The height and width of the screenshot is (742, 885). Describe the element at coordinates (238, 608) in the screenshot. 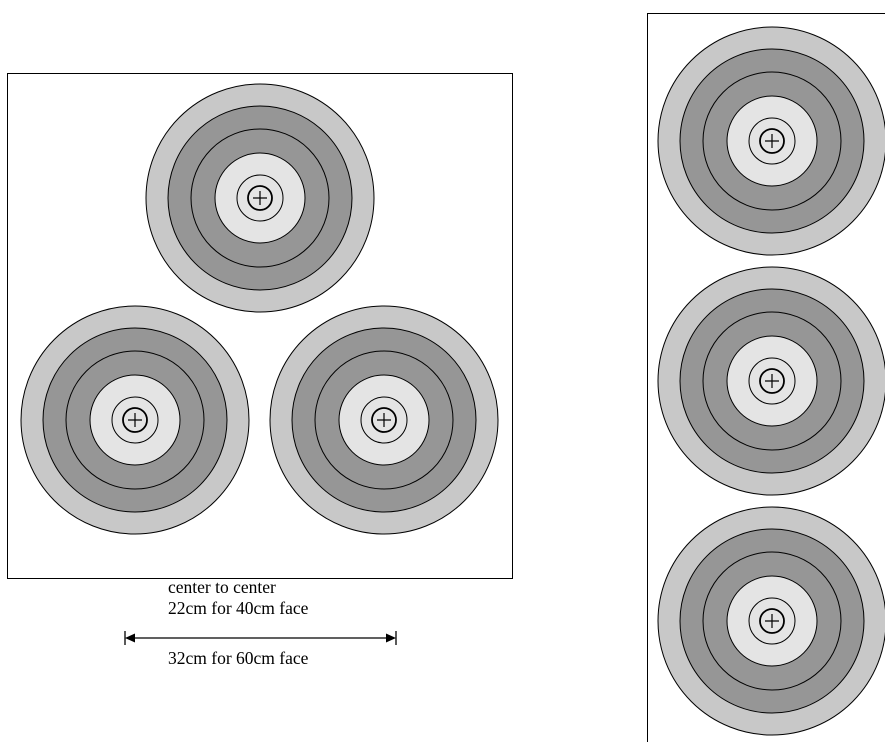

I see `caption-40cm-face: 22cm for 40cm face` at that location.